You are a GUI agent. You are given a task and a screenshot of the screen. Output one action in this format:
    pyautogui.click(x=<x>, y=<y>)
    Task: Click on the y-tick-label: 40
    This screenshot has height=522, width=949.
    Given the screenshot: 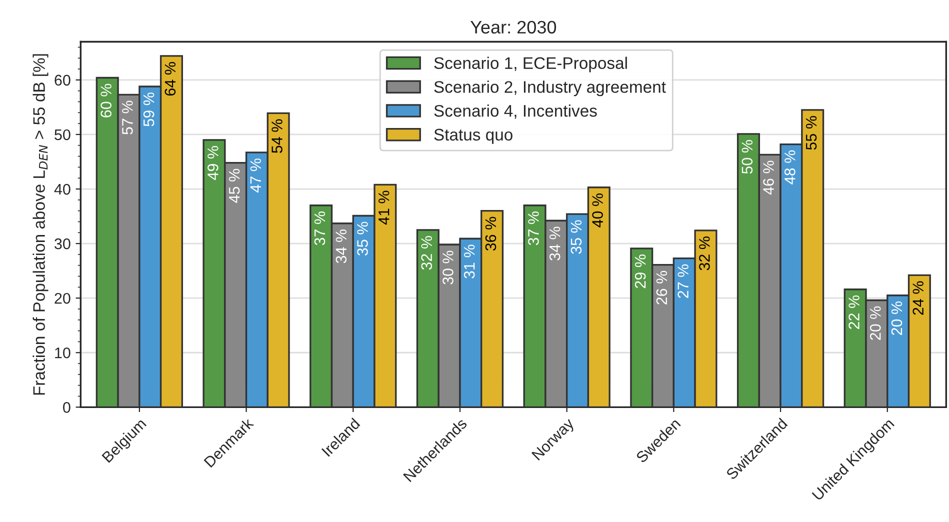 What is the action you would take?
    pyautogui.click(x=62, y=189)
    